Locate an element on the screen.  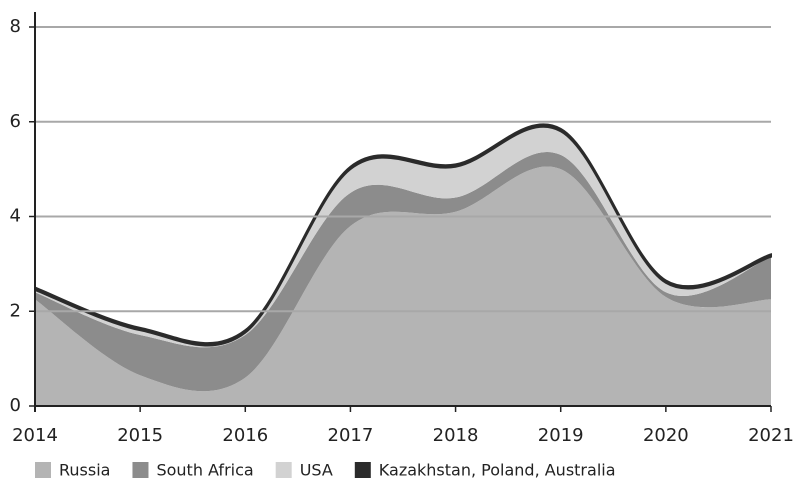
legend-label: Kazakhstan, Poland, Australia is located at coordinates (497, 470).